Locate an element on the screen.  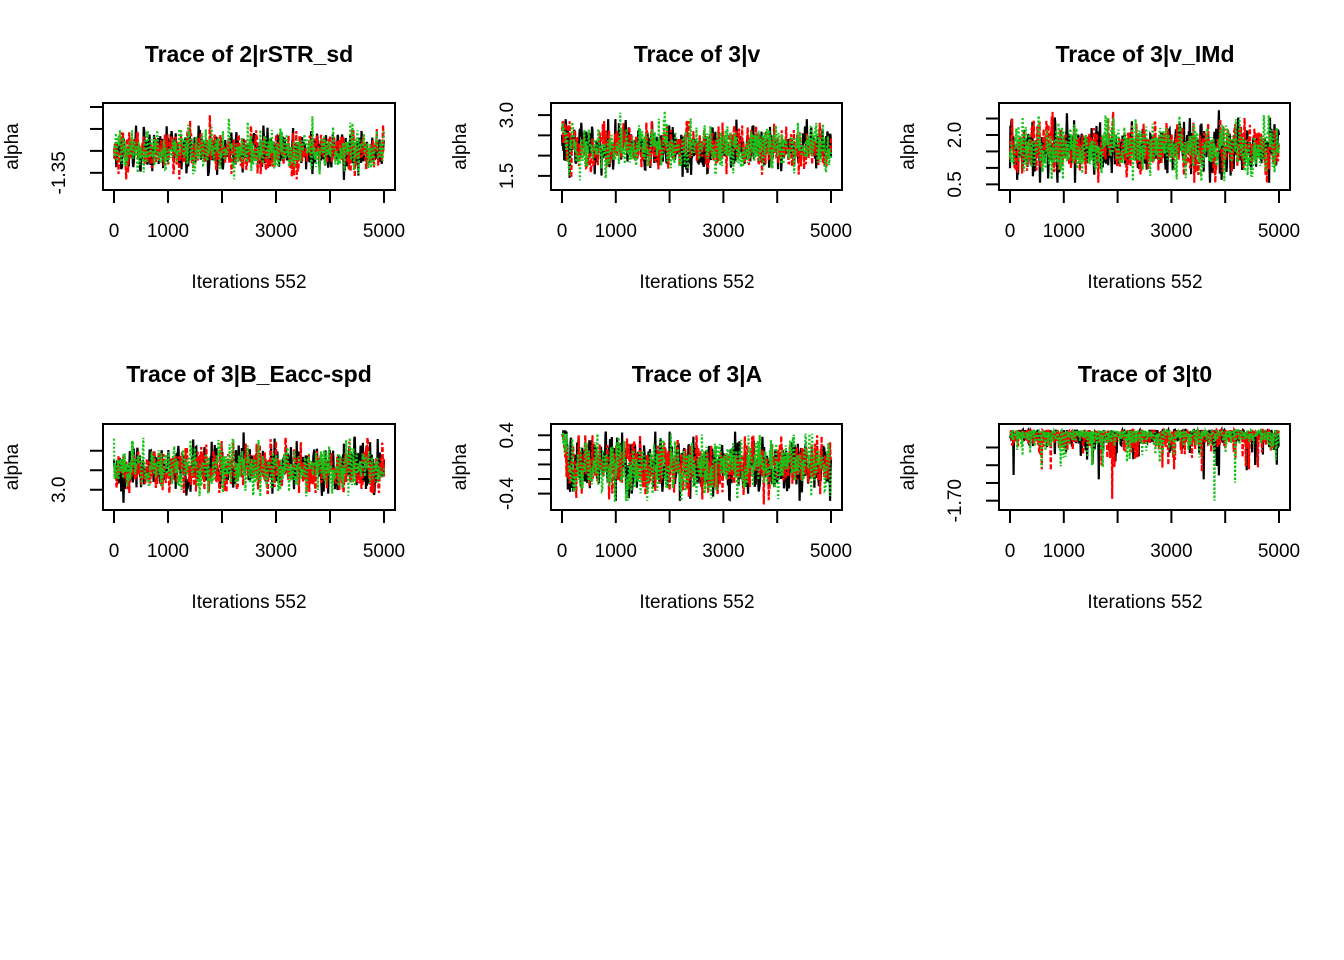
y-tick-label: 1.5 is located at coordinates (507, 176).